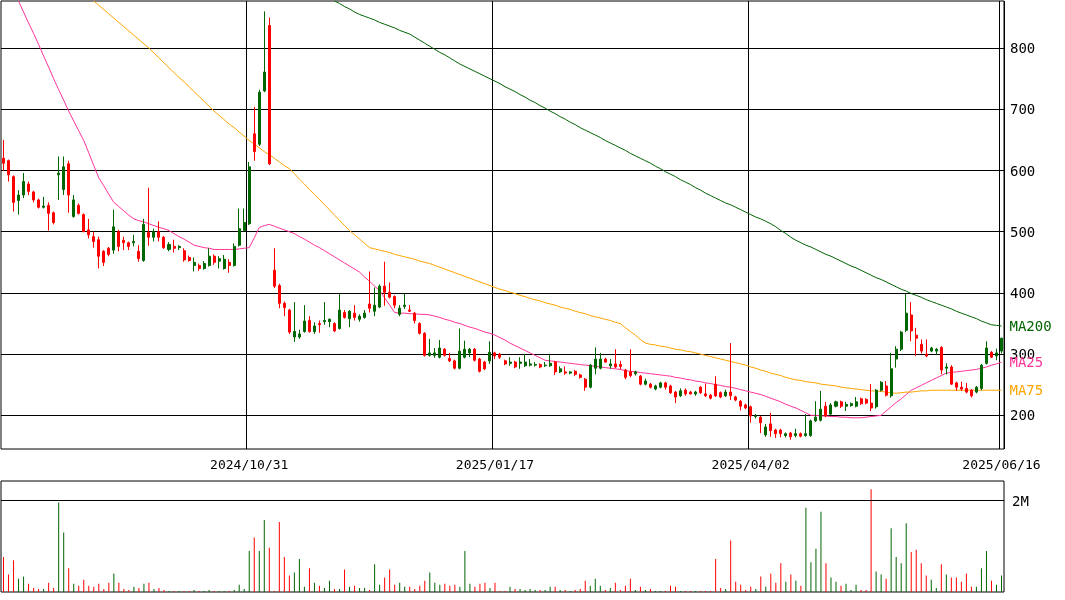  I want to click on x-tick-label: 2024/10/31, so click(249, 464).